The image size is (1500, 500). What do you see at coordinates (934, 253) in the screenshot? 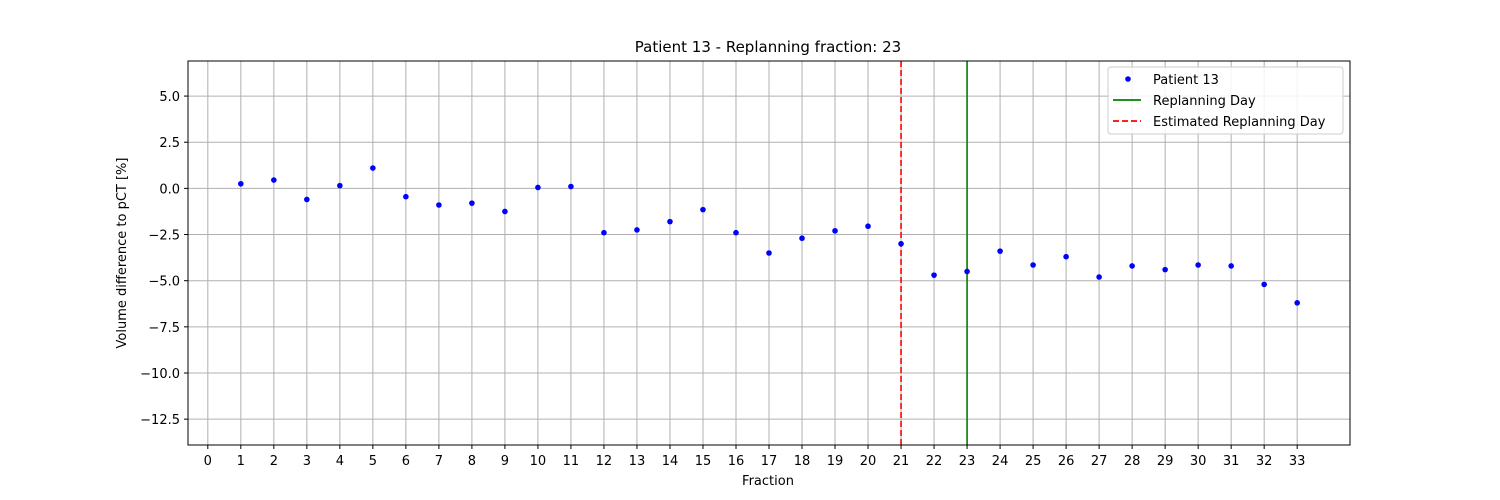
I see `reference-lines` at bounding box center [934, 253].